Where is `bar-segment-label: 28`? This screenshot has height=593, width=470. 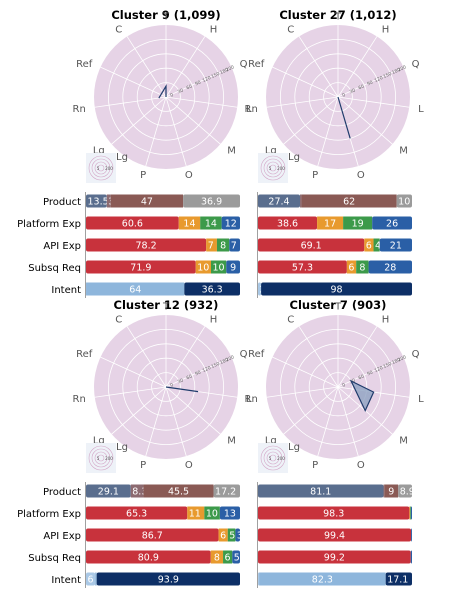
bar-segment-label: 28 is located at coordinates (390, 268).